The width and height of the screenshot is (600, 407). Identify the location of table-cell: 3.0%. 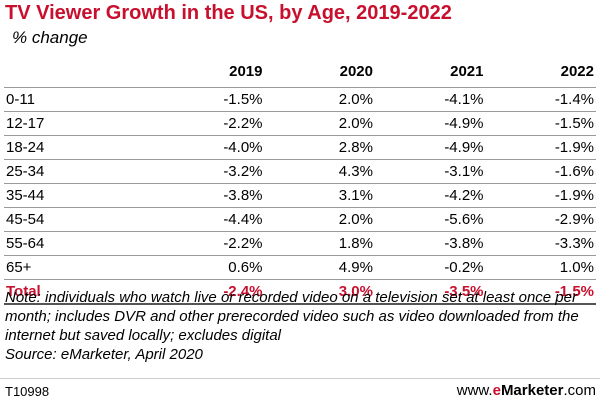
(319, 292).